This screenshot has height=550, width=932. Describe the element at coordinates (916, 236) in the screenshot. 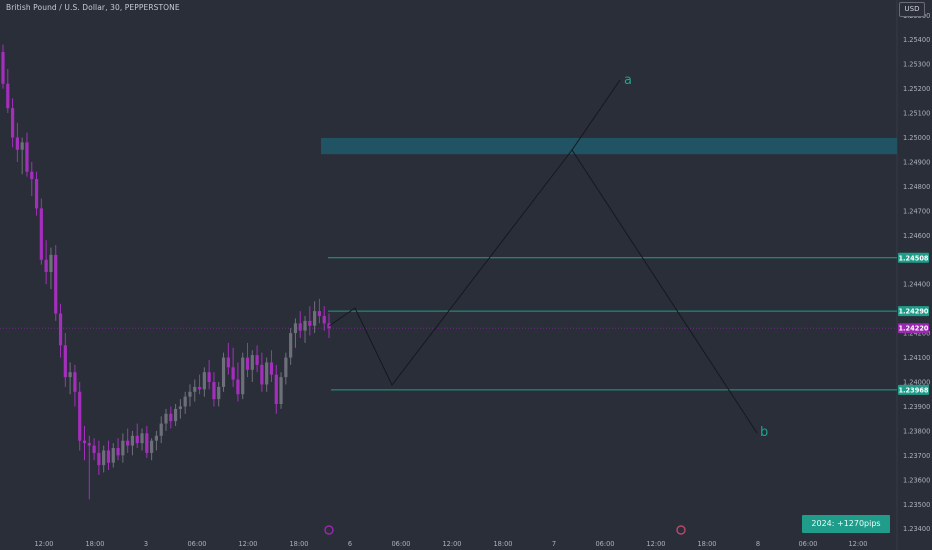

I see `y-tick-label: 1.24600` at that location.